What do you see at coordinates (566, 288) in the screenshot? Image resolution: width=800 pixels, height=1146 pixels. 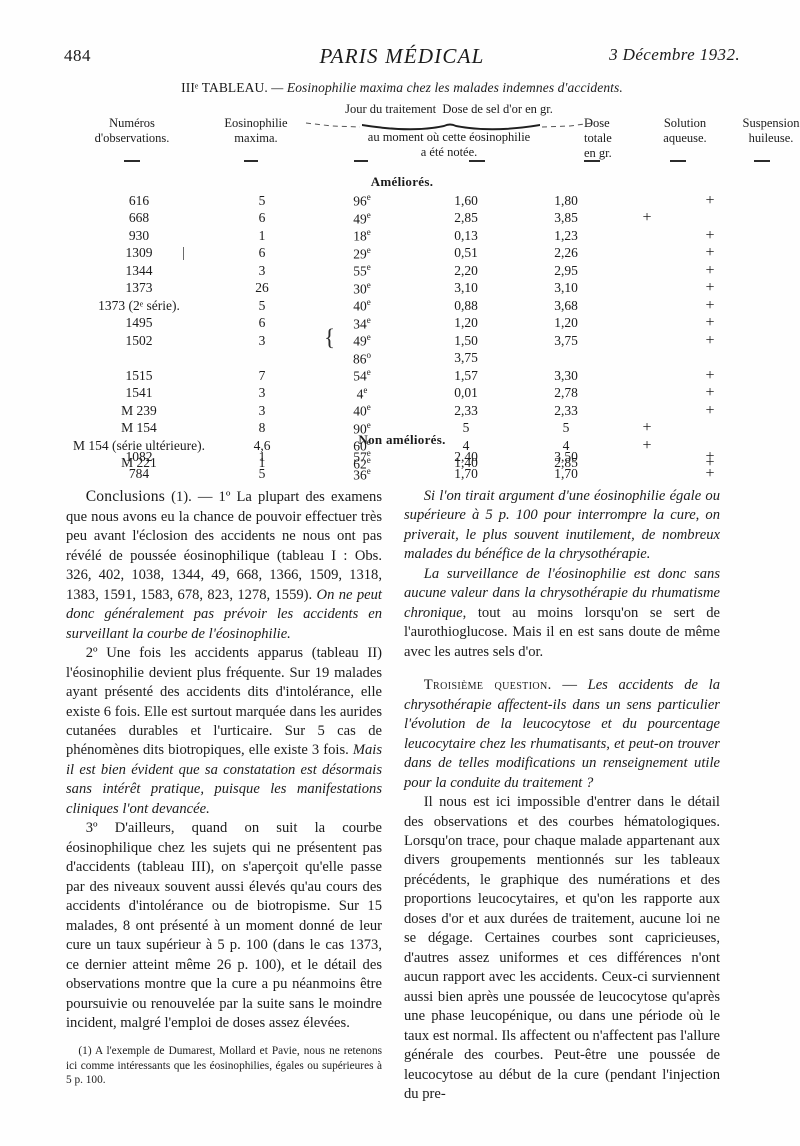 I see `cell-dose-totale: 3,10` at bounding box center [566, 288].